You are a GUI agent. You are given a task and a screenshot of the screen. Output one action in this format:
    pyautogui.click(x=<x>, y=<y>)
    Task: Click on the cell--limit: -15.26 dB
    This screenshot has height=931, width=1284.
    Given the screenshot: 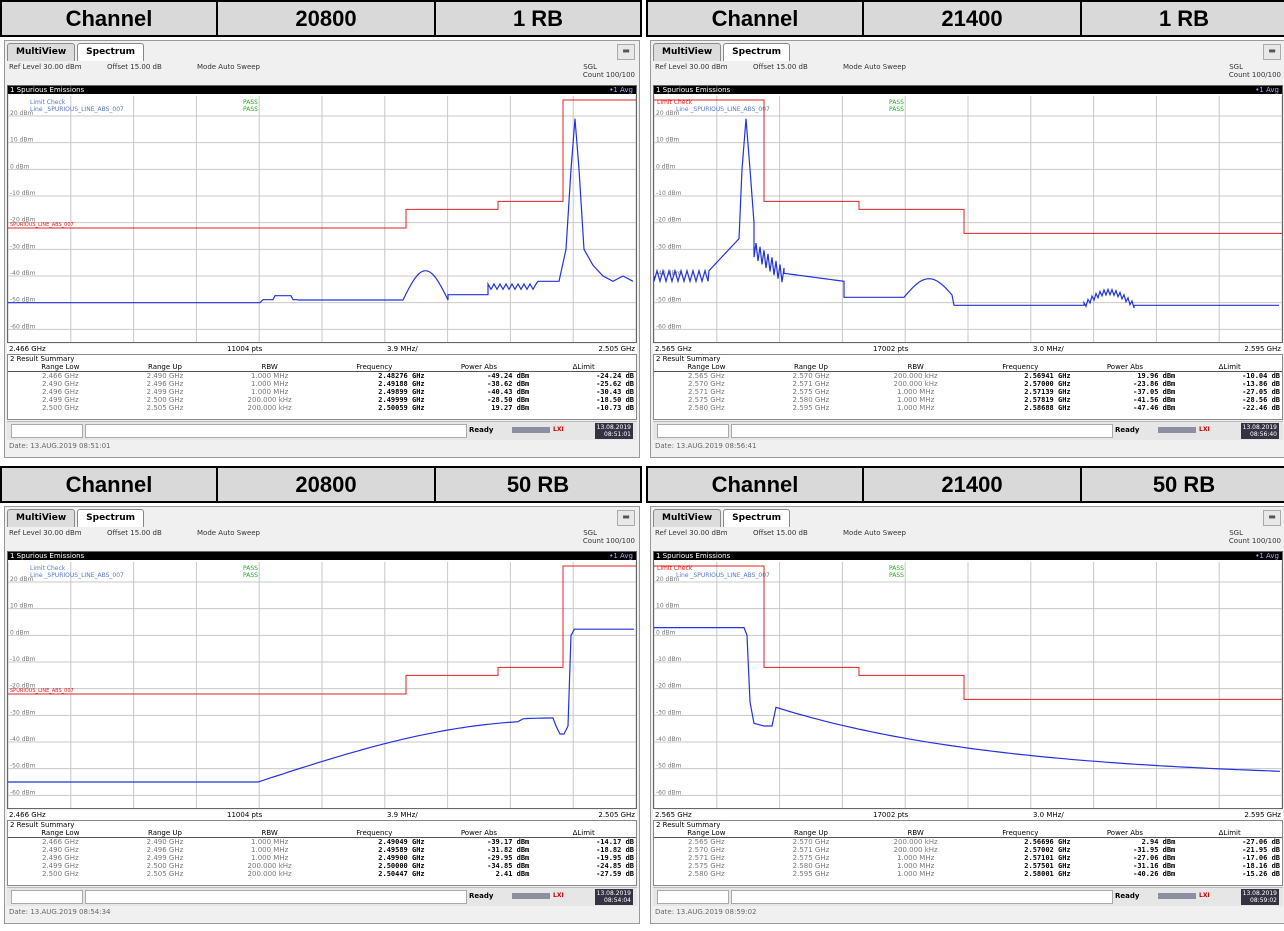 What is the action you would take?
    pyautogui.click(x=1261, y=874)
    